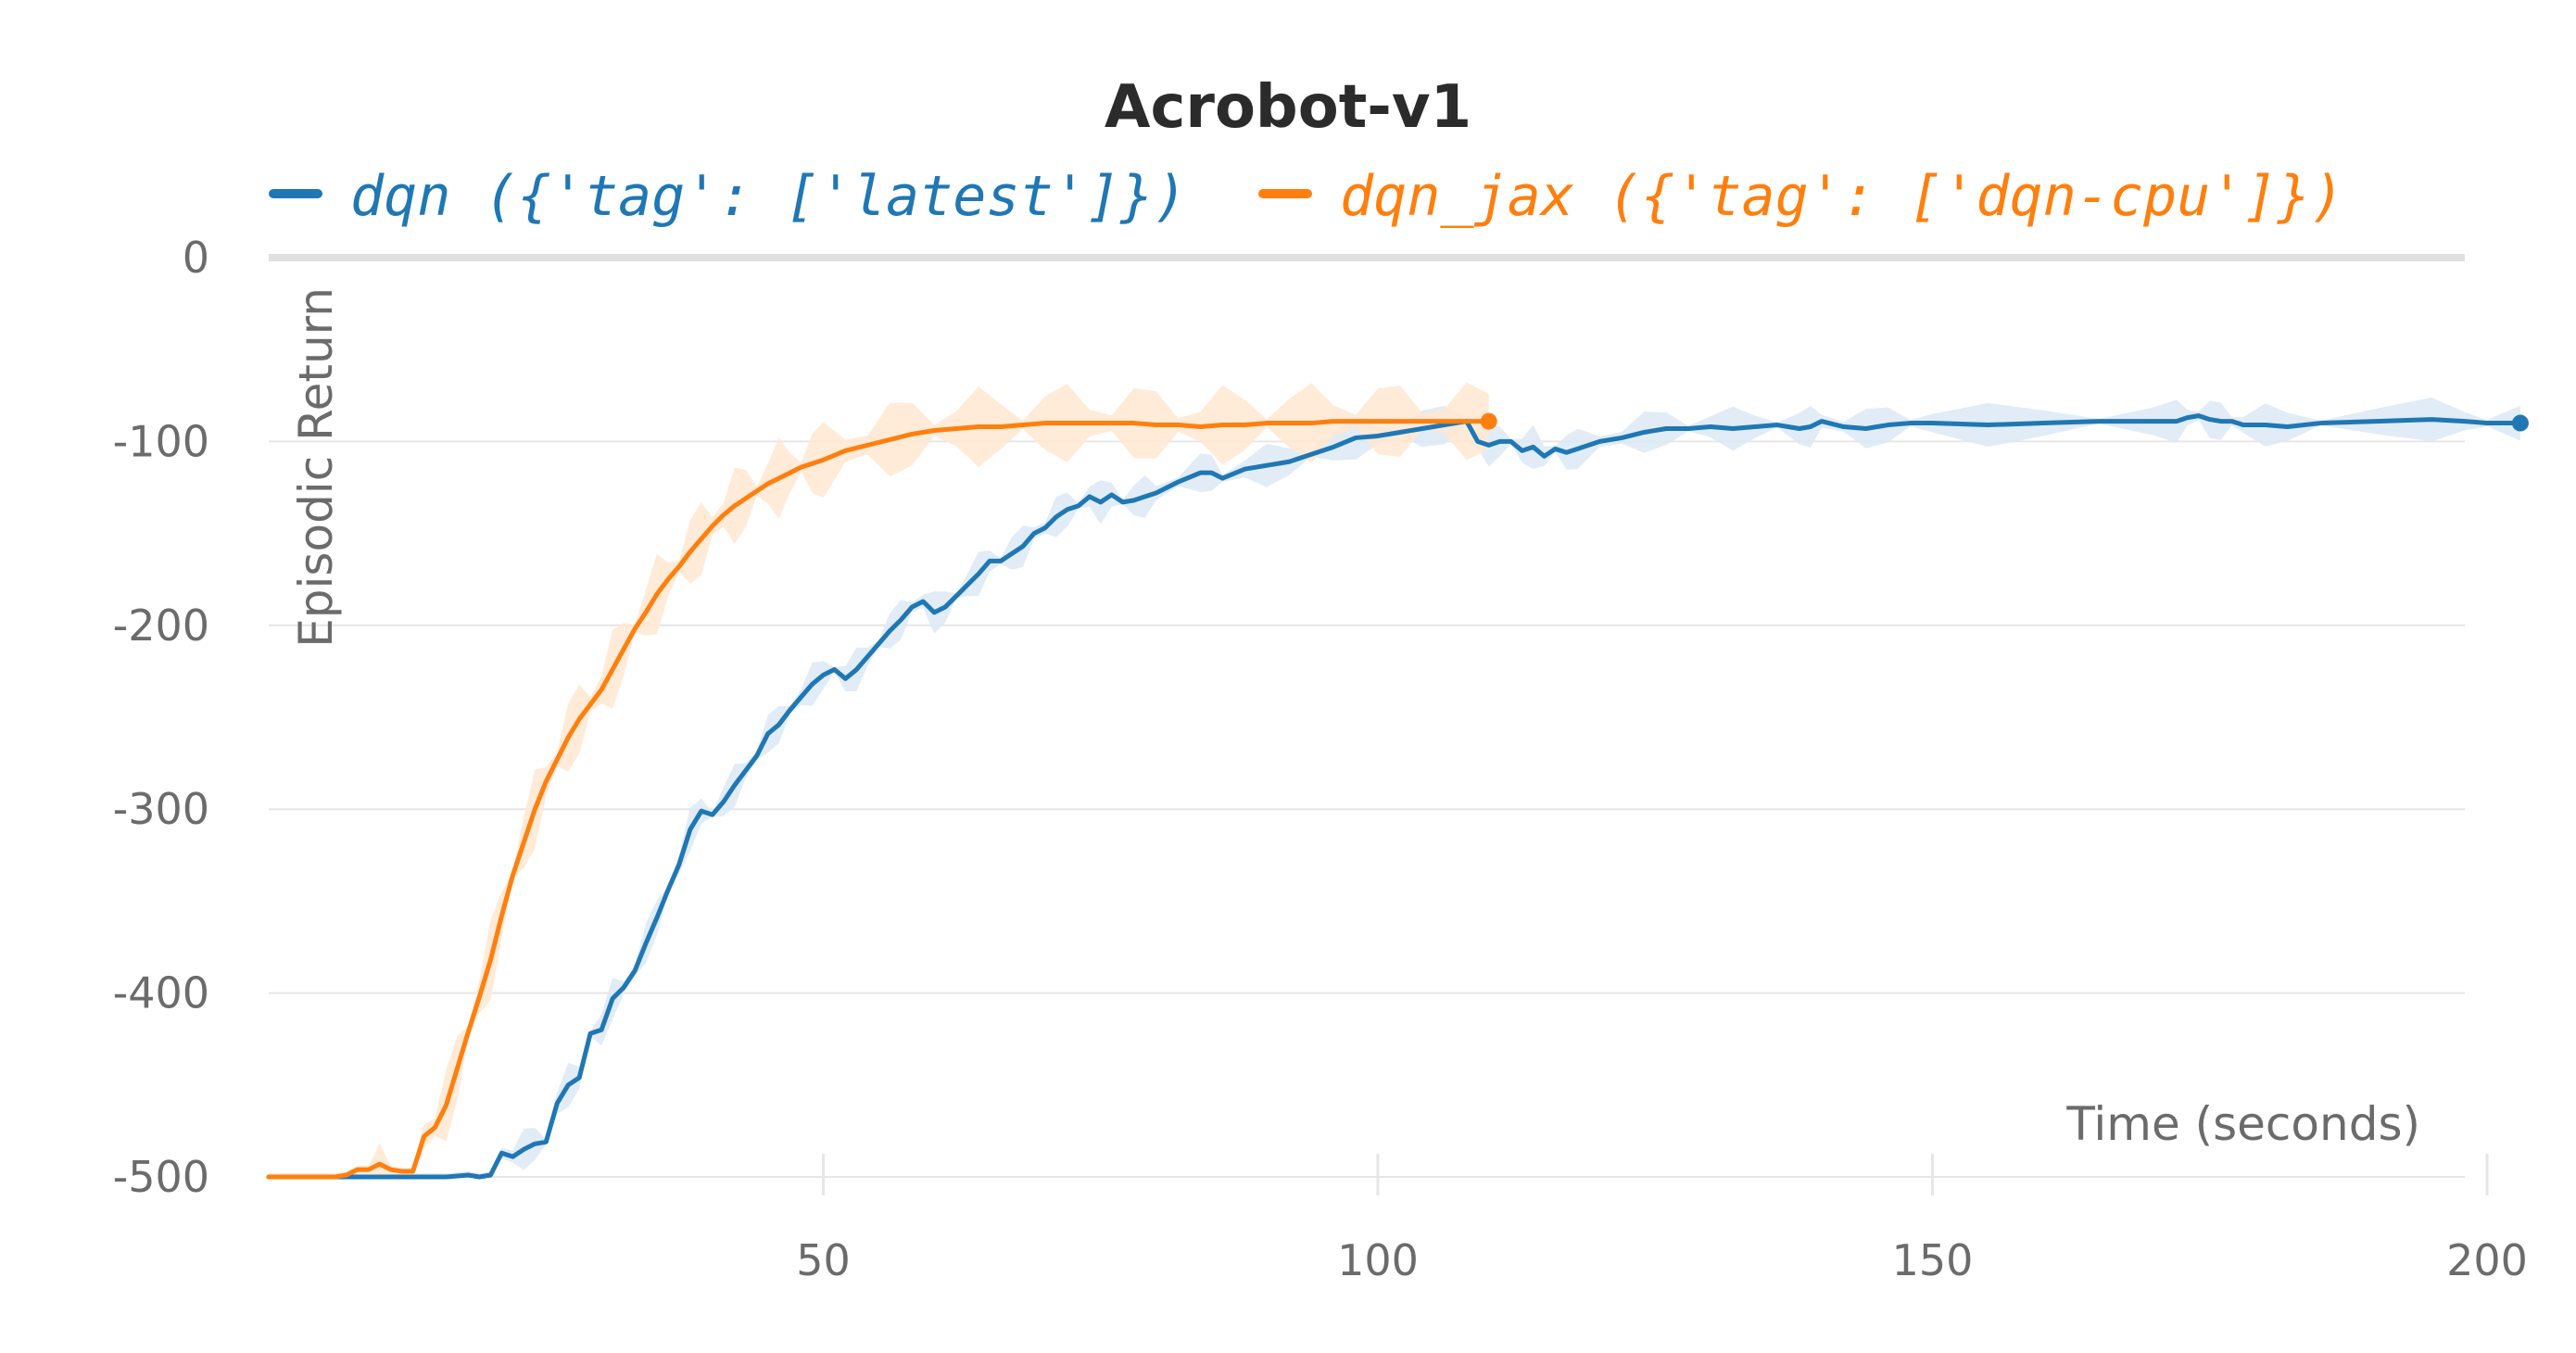  What do you see at coordinates (161, 1177) in the screenshot?
I see `y-tick-label: -500` at bounding box center [161, 1177].